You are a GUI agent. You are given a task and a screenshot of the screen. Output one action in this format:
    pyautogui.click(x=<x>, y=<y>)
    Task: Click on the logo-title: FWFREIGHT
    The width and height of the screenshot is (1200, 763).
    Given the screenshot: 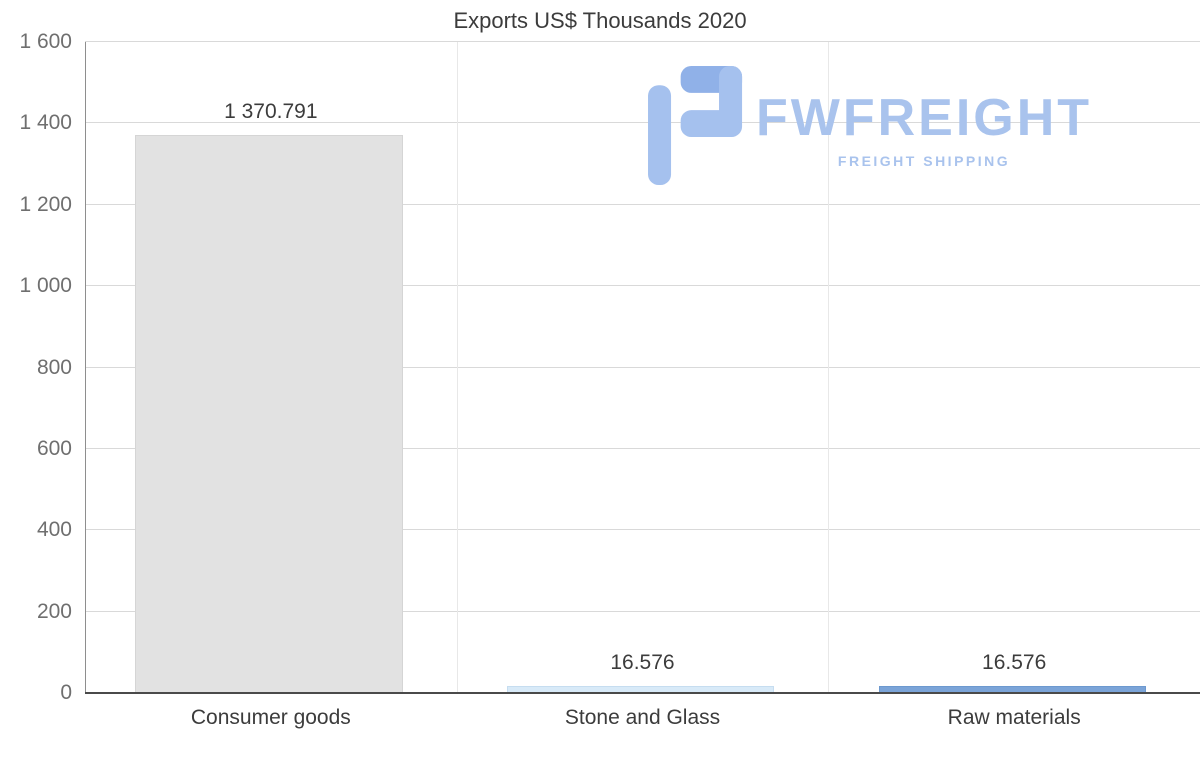 What is the action you would take?
    pyautogui.click(x=924, y=118)
    